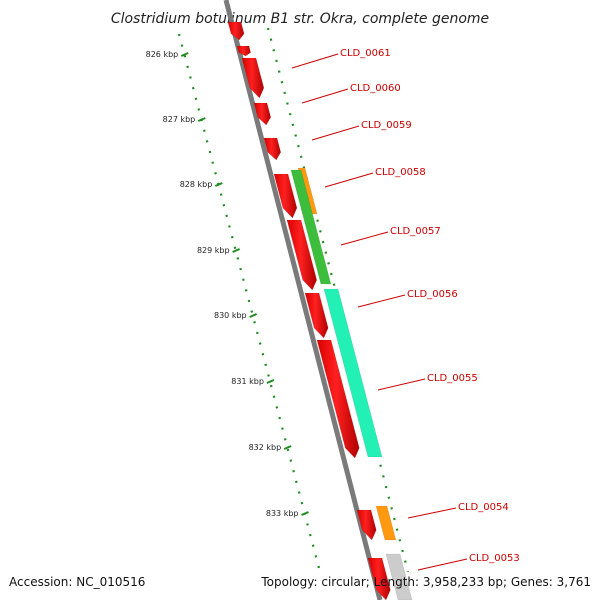 The image size is (600, 600). I want to click on ruler-tick-label: 826 kbp, so click(162, 54).